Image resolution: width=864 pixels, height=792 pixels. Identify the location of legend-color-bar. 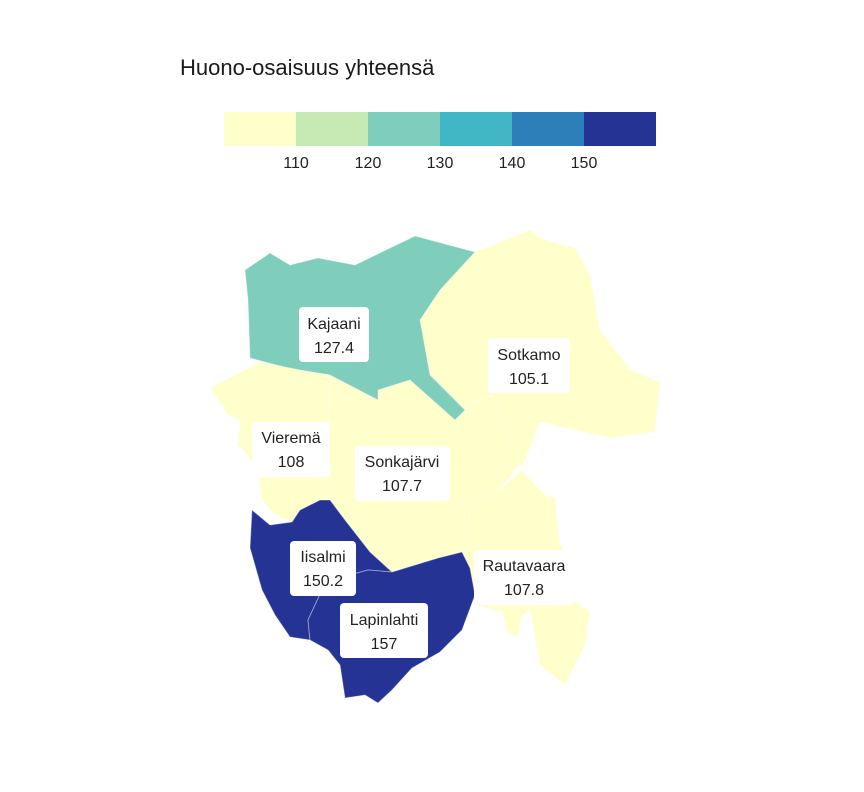
(440, 129).